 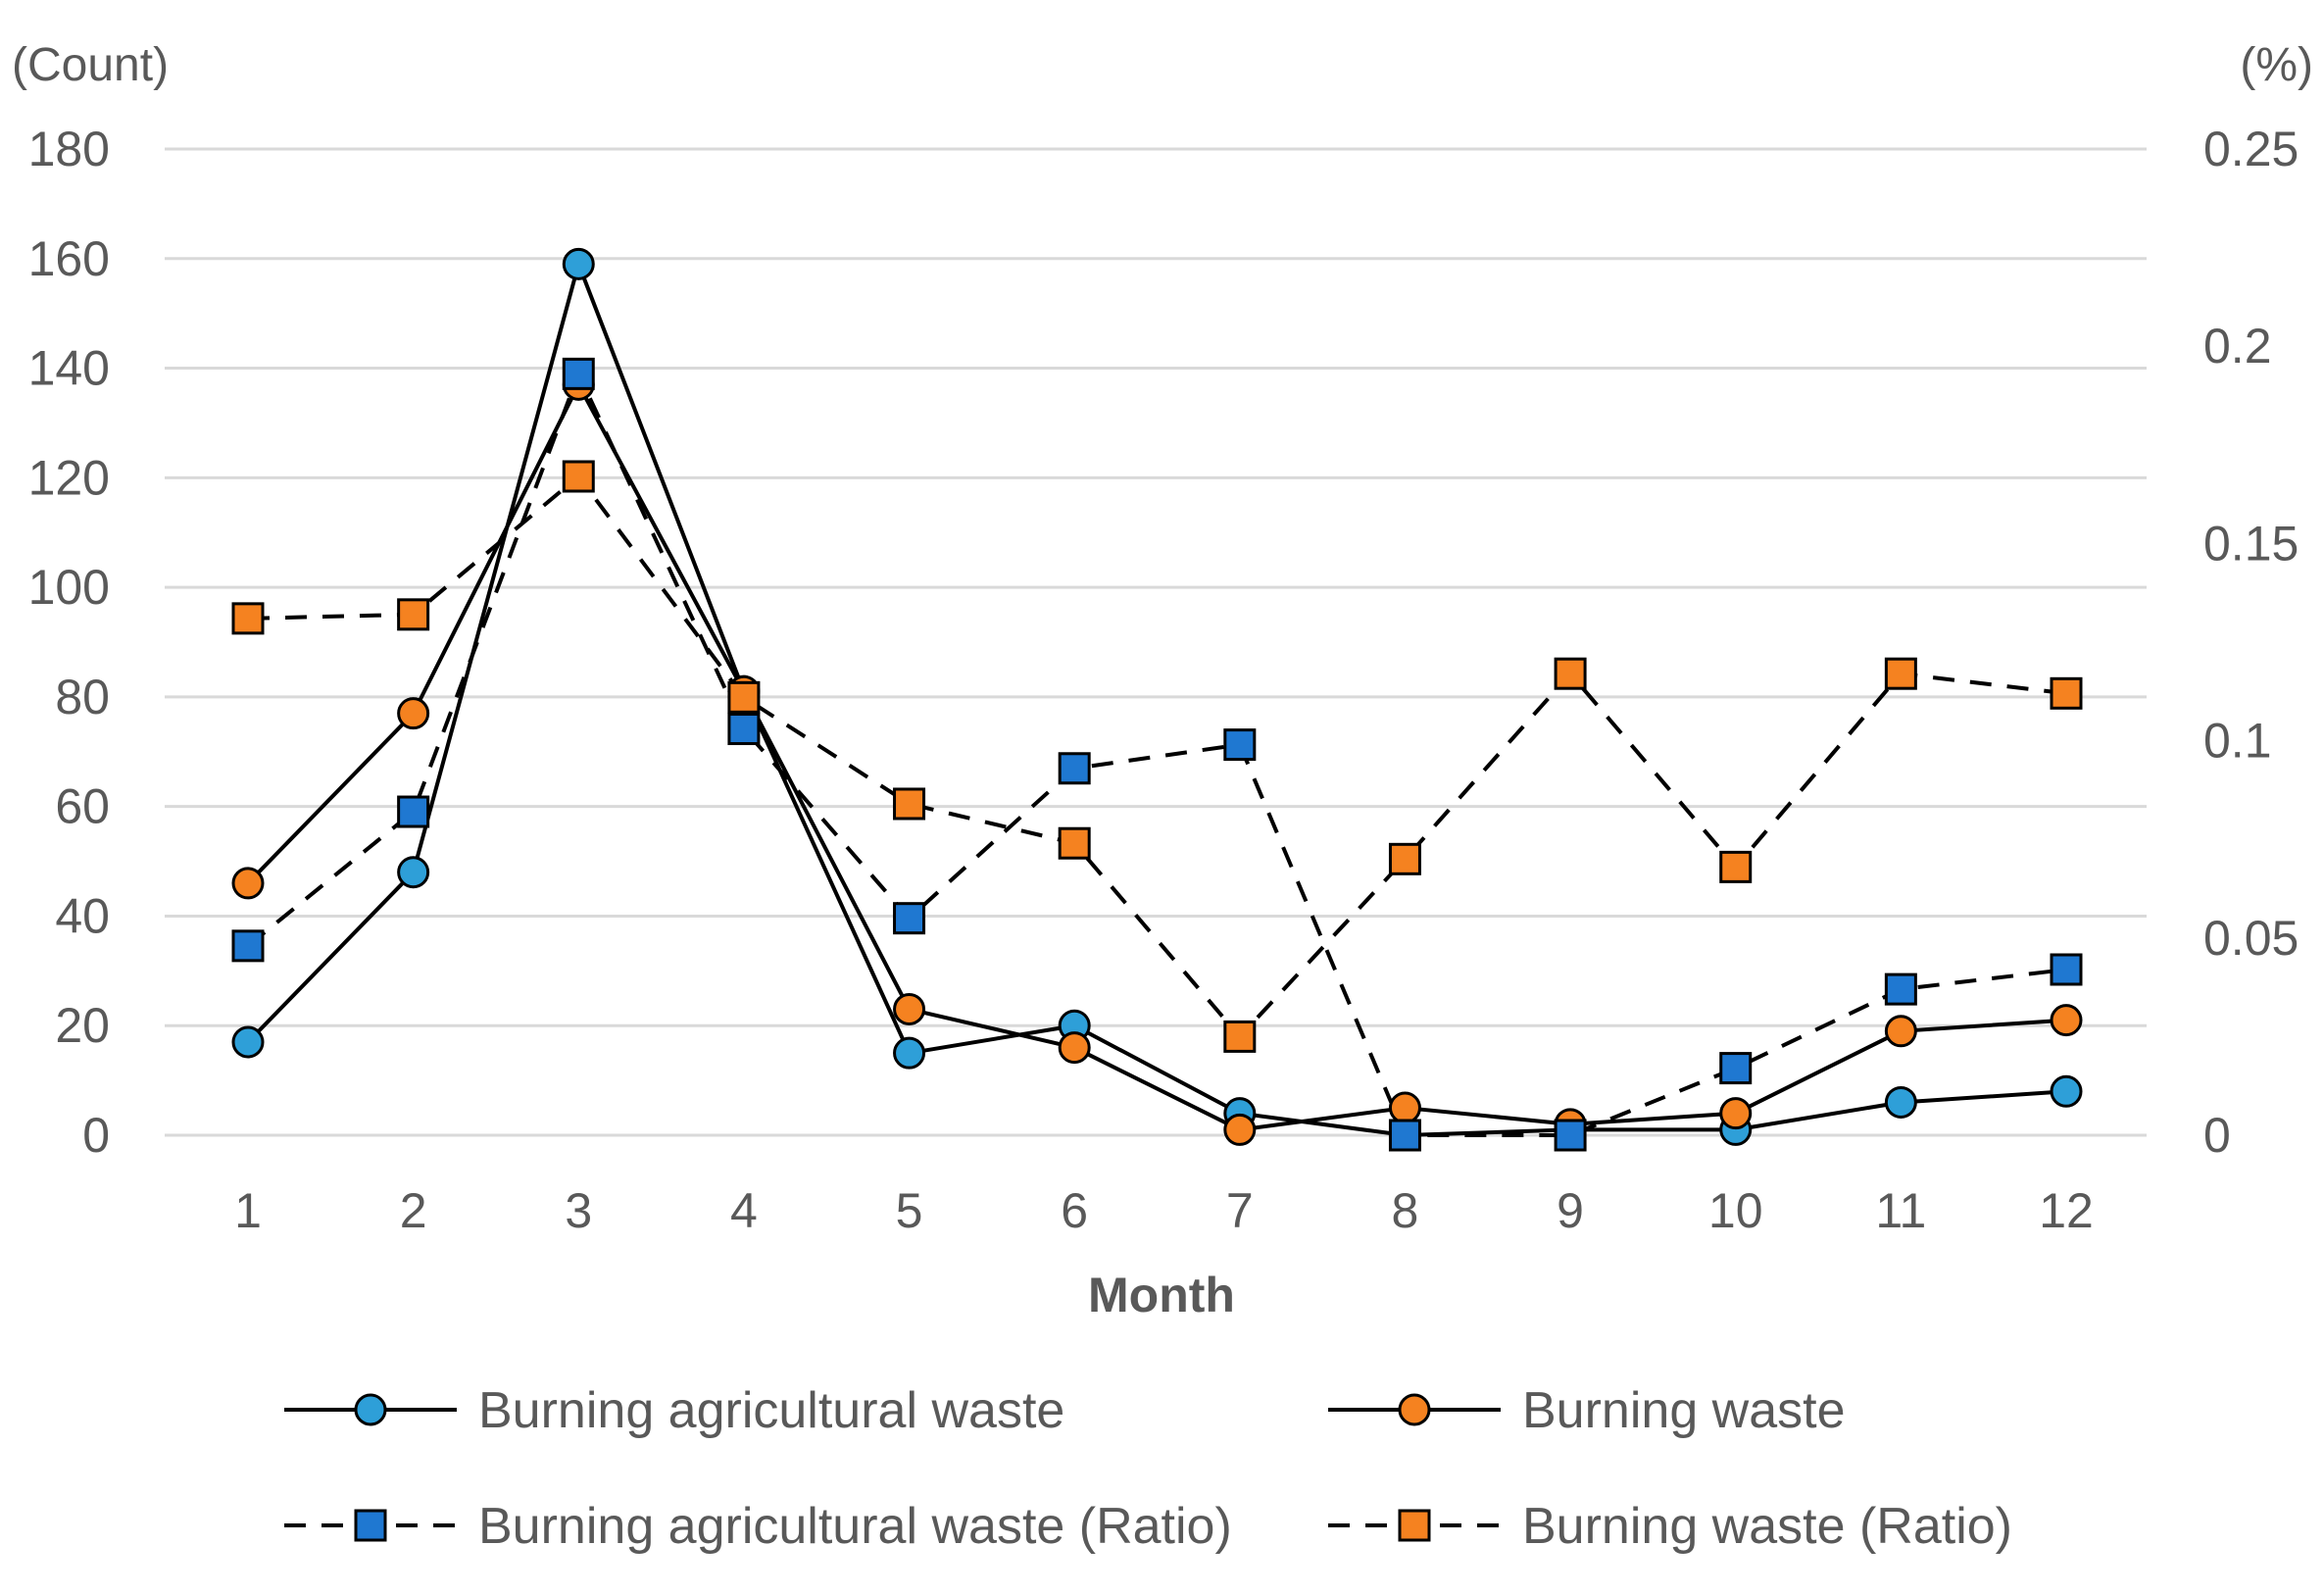 What do you see at coordinates (2276, 65) in the screenshot?
I see `right-axis-unit-label: (%)` at bounding box center [2276, 65].